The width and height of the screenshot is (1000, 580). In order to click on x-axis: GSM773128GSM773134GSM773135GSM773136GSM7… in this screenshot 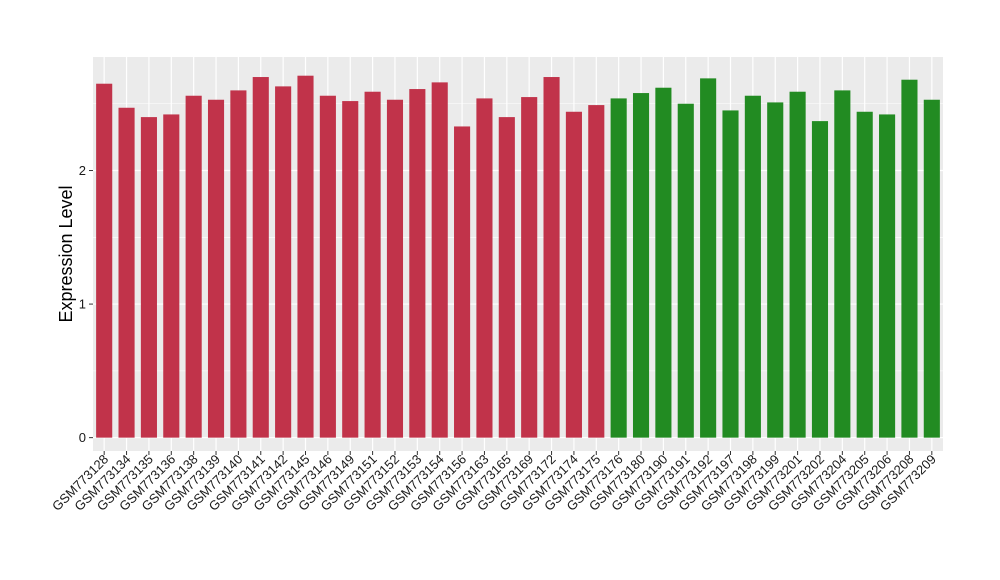, I will do `click(494, 482)`.